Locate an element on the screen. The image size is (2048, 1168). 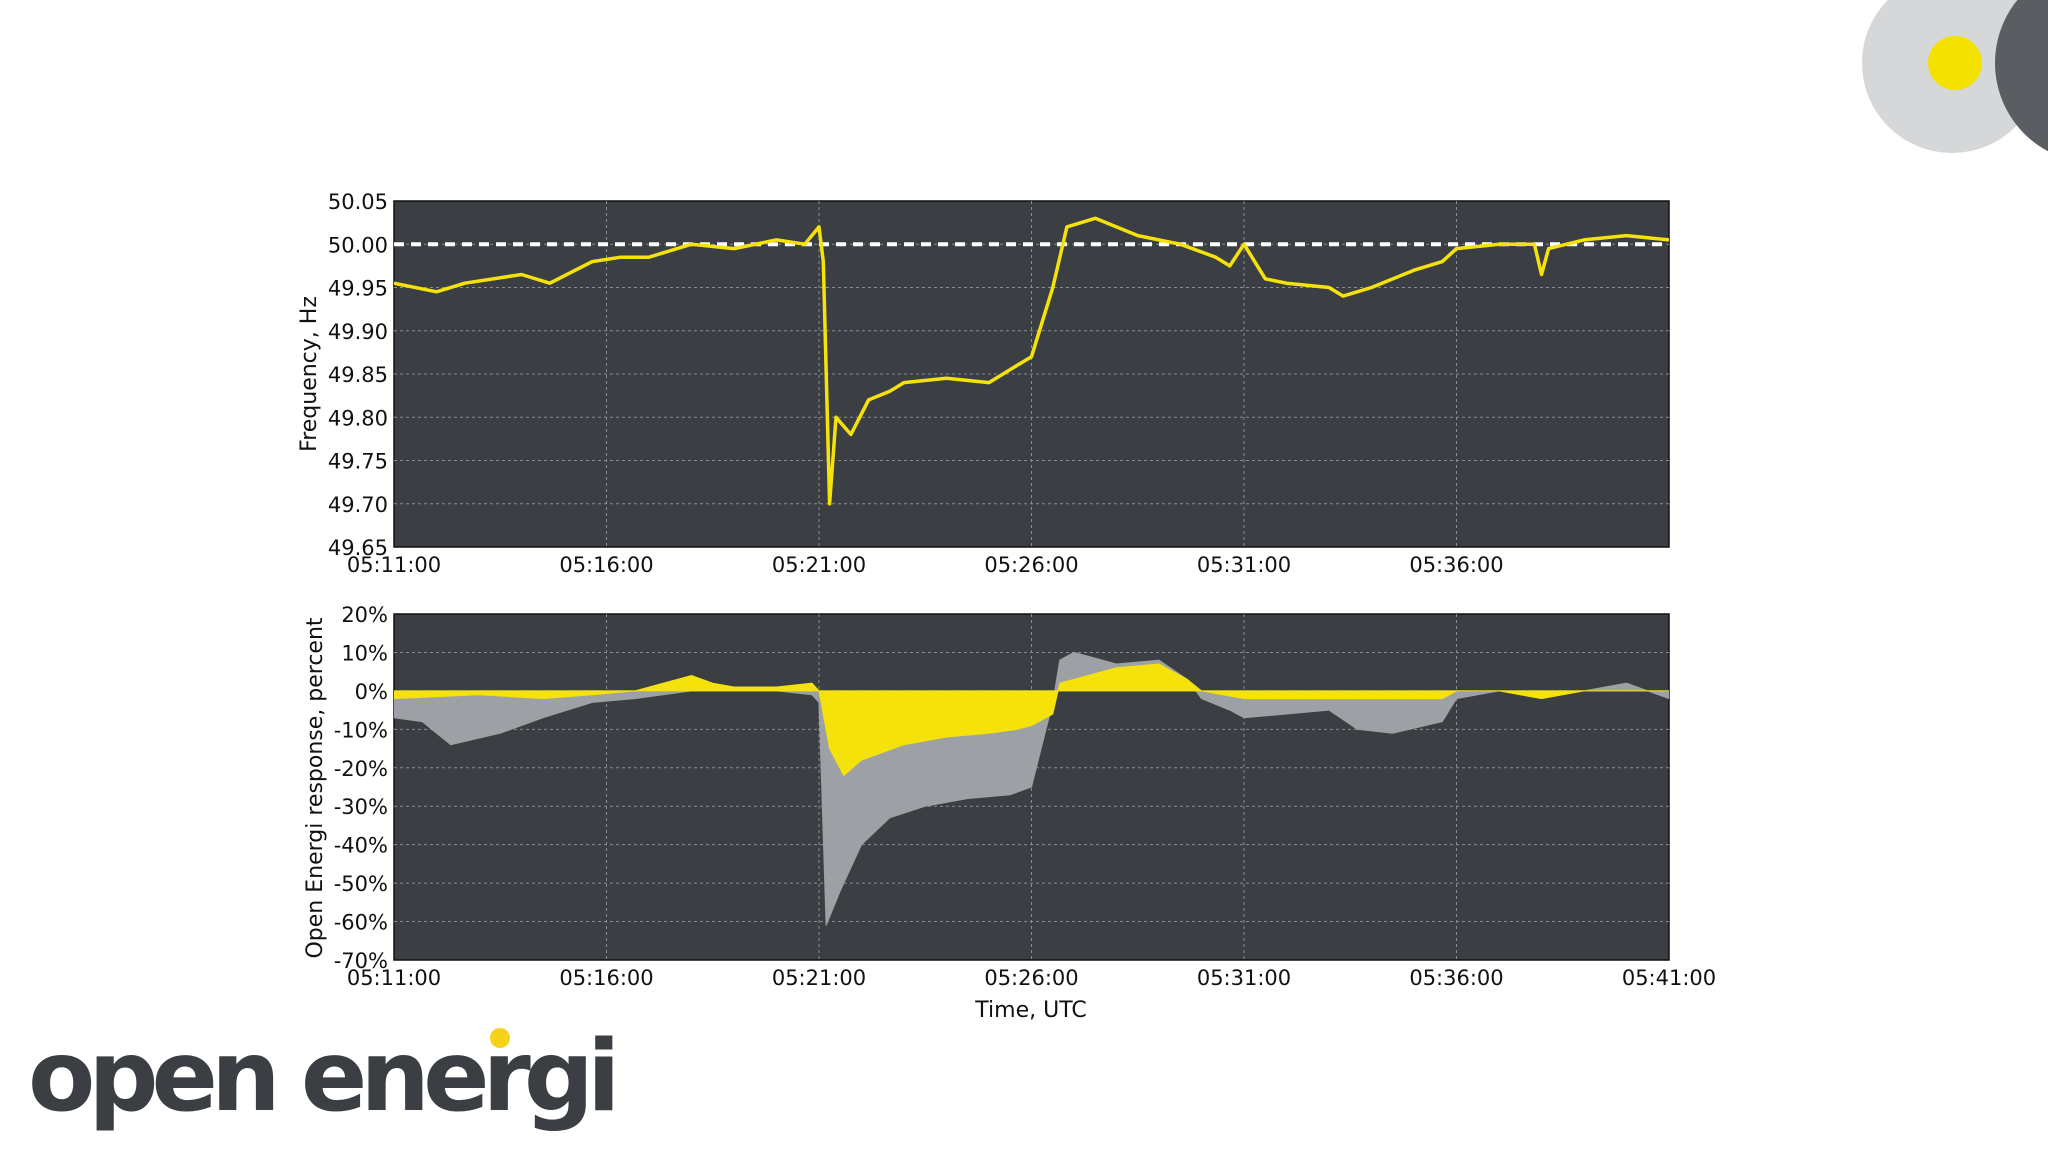
frequency-x-tick-label: 05:16:00 is located at coordinates (606, 565).